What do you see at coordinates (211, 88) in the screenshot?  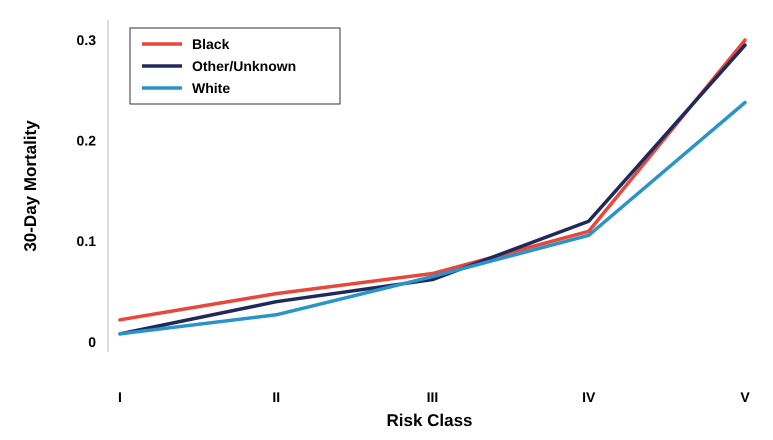 I see `legend-label: White` at bounding box center [211, 88].